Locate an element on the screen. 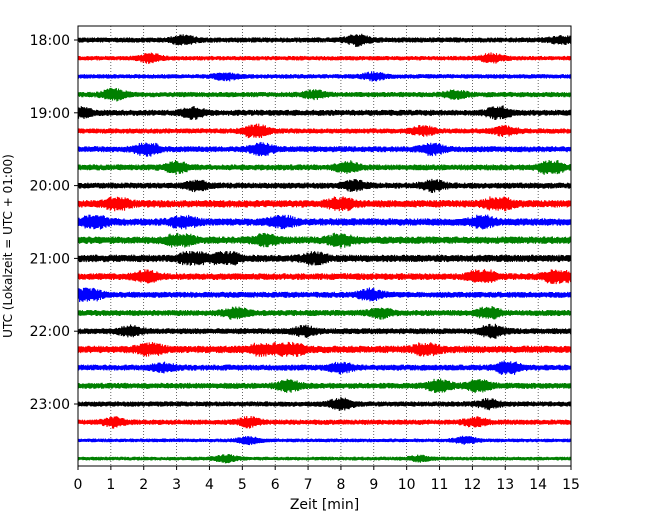  x-axis-ticks: 0 1 2 3 4 5 6 7 8 9 10 11 12 13 14 15 is located at coordinates (327, 479).